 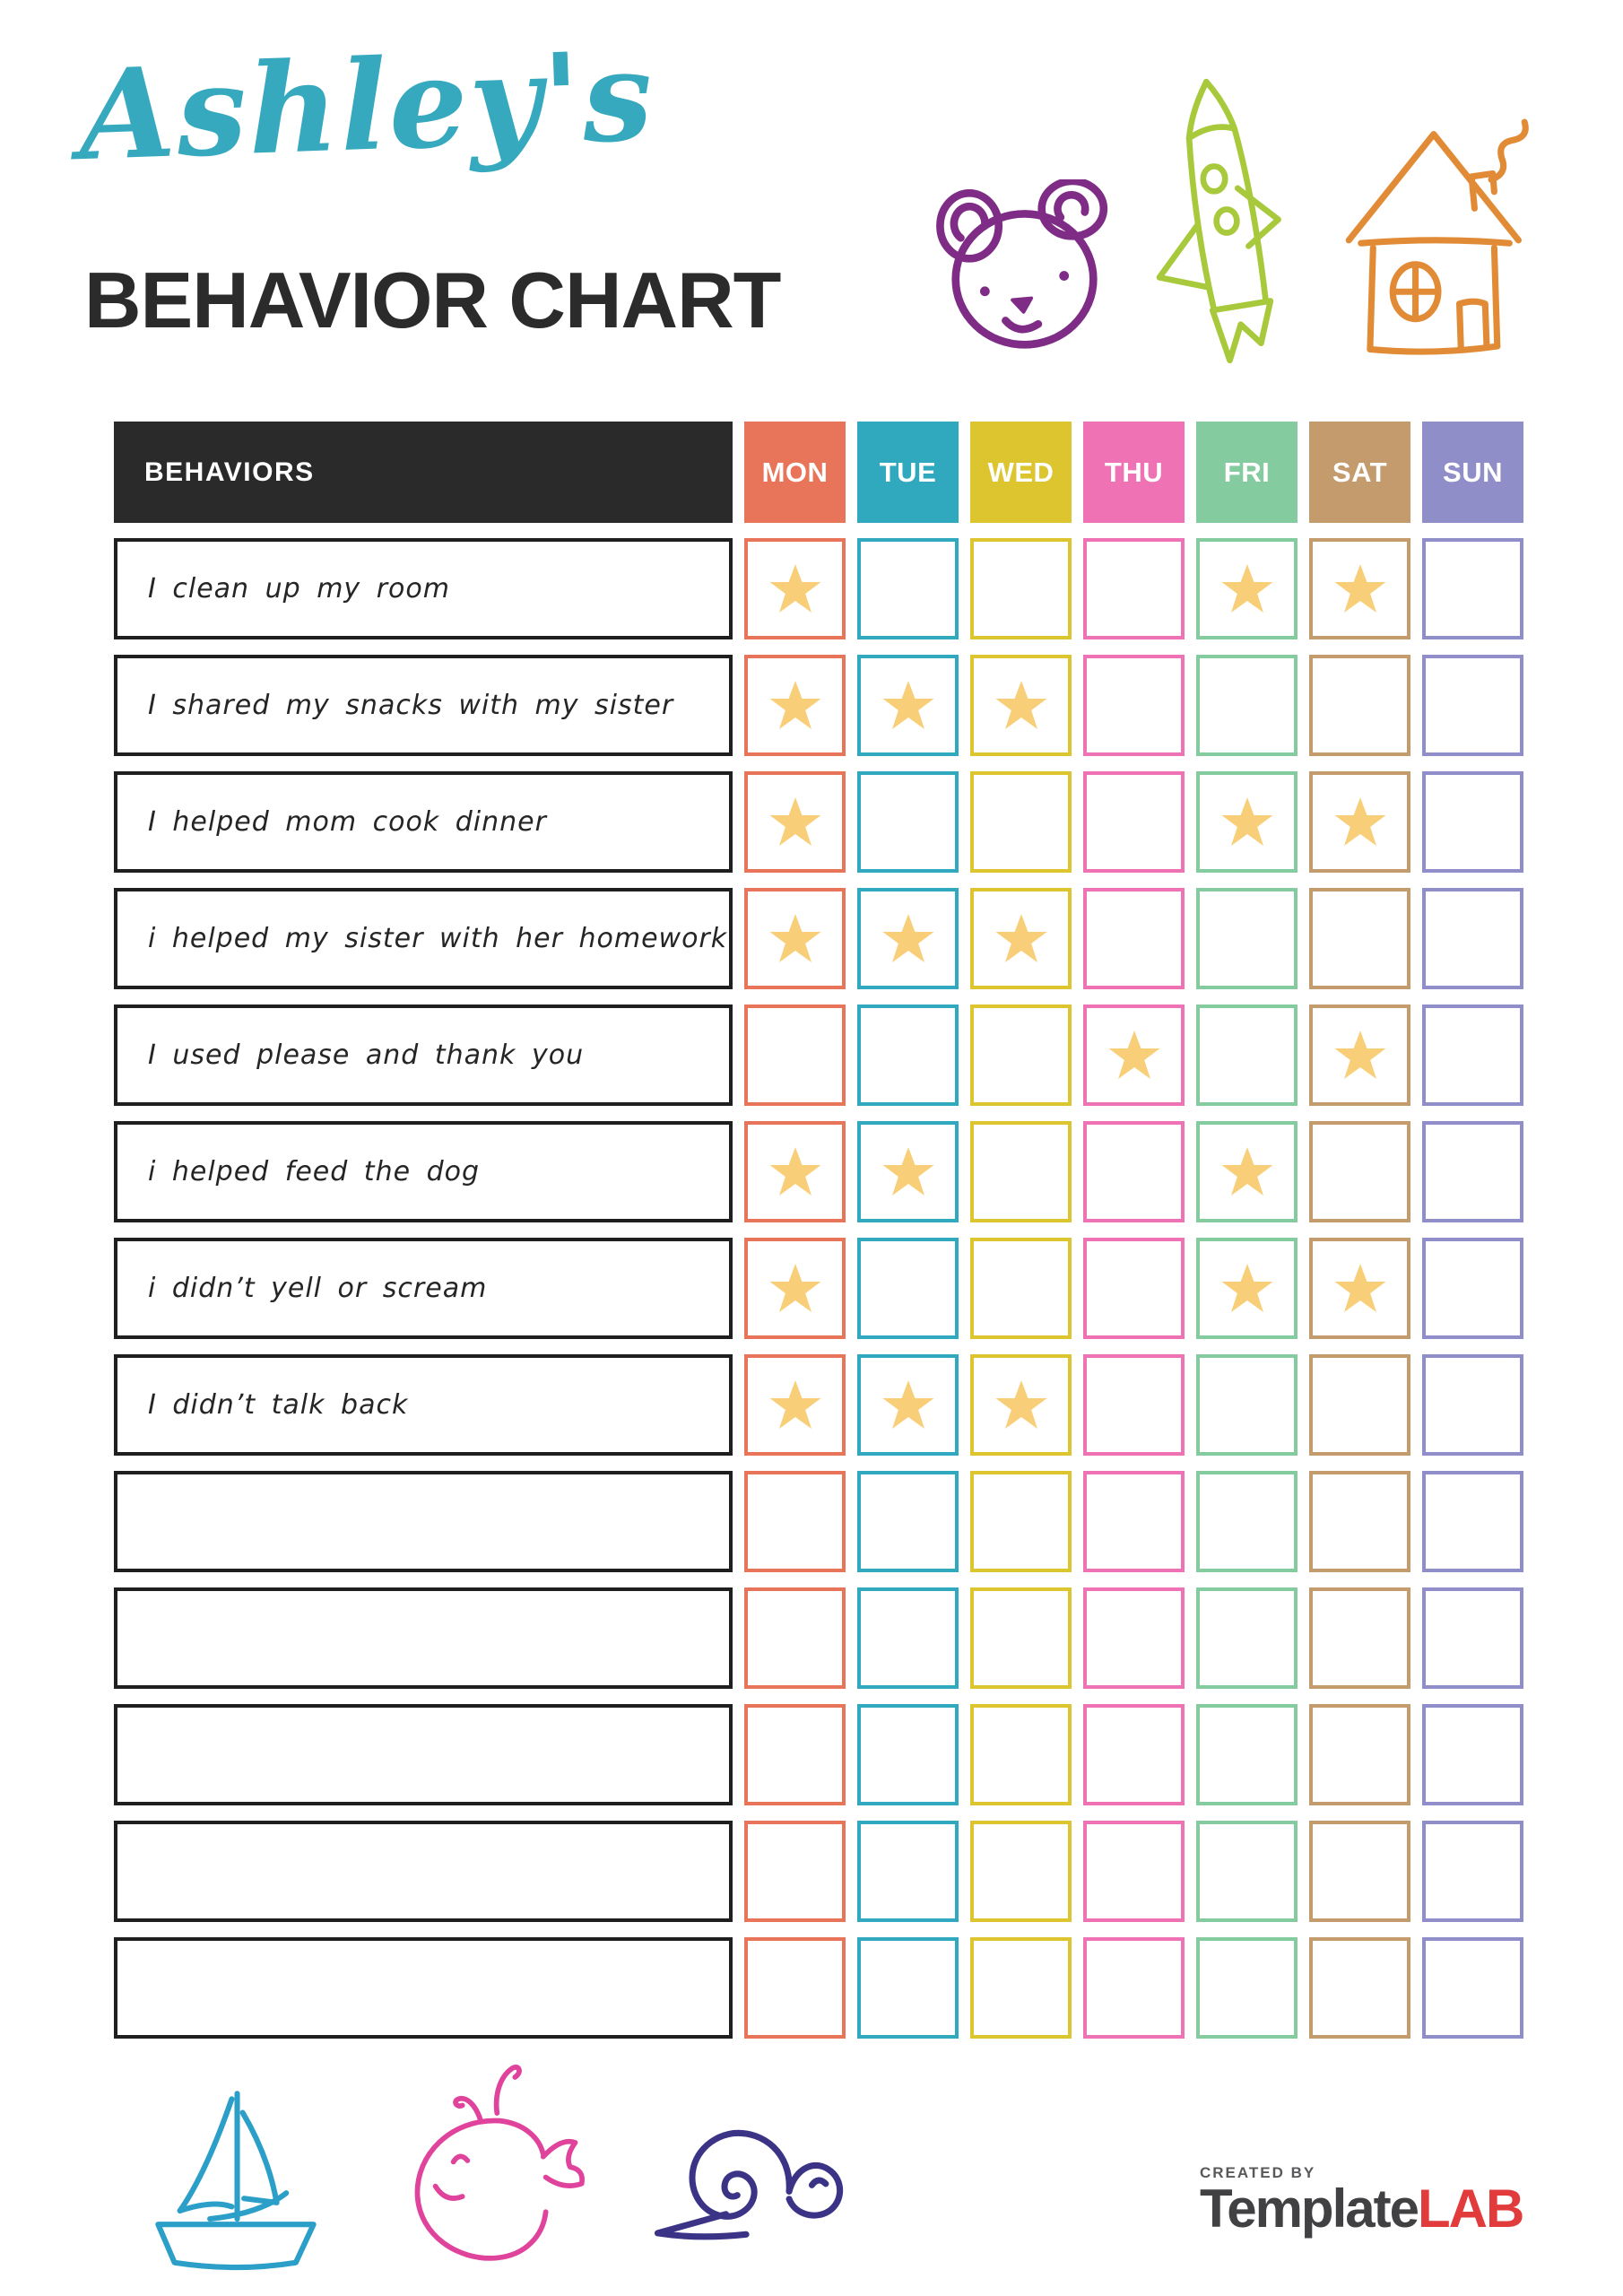 I want to click on behavior-label-row-2: I shared my snacks with my sister, so click(x=423, y=705).